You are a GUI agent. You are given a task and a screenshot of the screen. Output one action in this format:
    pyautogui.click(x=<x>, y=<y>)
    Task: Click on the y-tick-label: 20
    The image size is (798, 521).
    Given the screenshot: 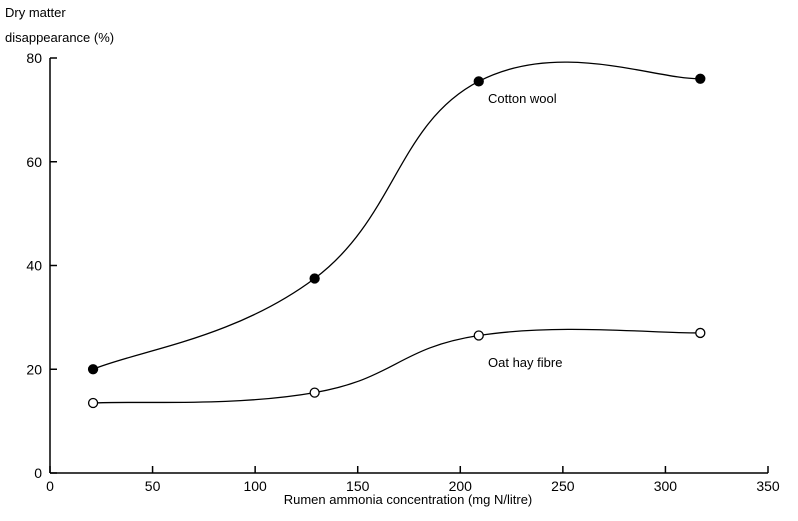 What is the action you would take?
    pyautogui.click(x=34, y=369)
    